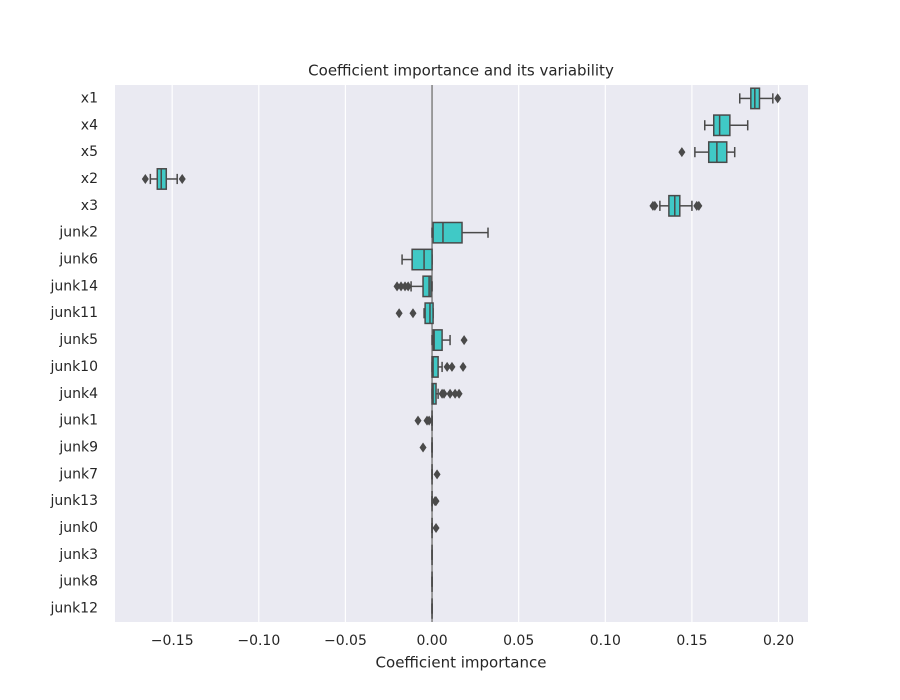 This screenshot has height=700, width=900. I want to click on y-tick-label: x2, so click(89, 179).